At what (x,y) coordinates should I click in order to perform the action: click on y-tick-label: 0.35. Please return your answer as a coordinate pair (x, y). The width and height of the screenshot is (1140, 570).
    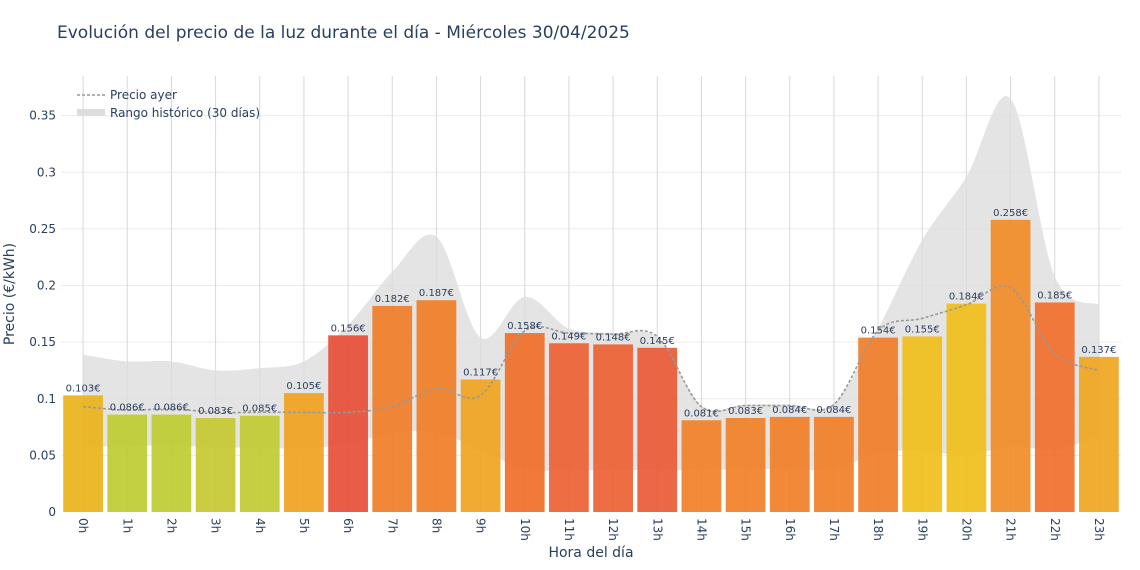
    Looking at the image, I should click on (42, 116).